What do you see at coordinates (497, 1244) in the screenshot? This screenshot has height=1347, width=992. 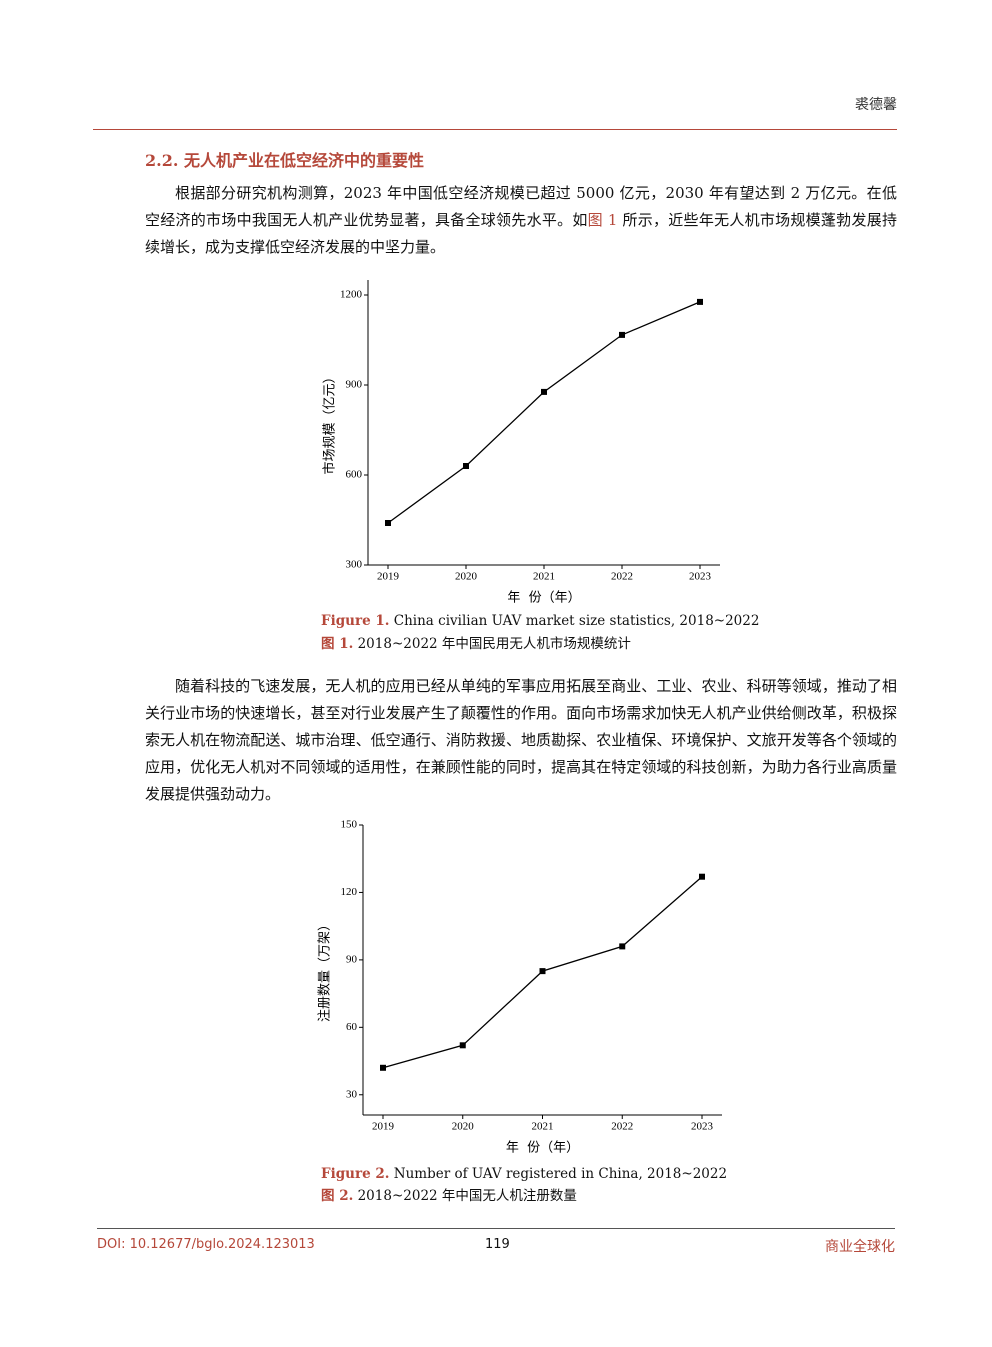 I see `page-number: 119` at bounding box center [497, 1244].